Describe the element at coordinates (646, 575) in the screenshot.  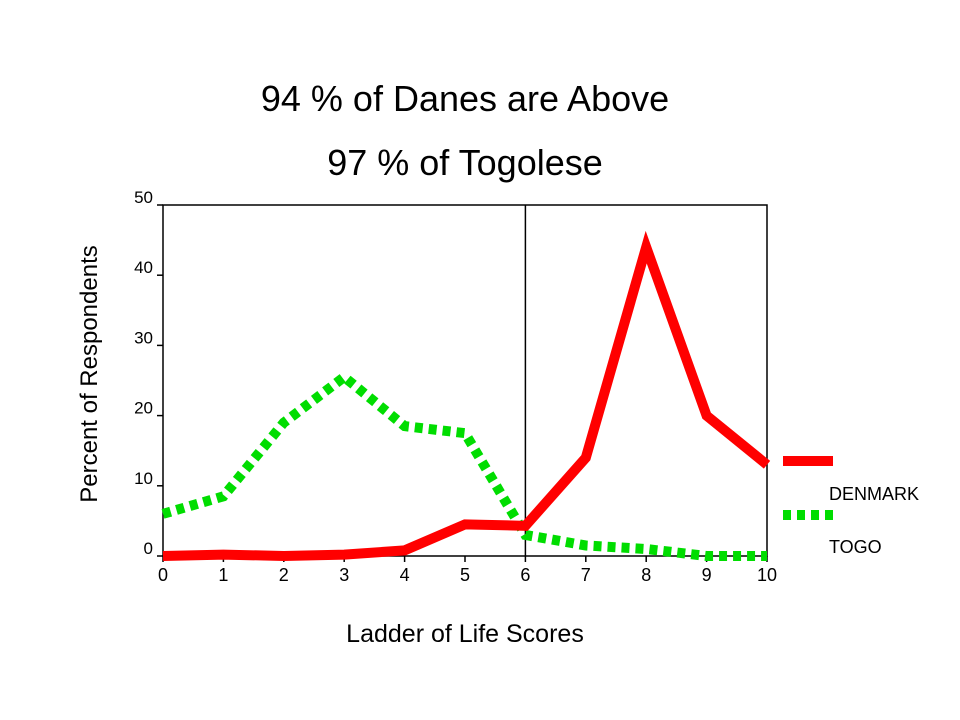
I see `x-tick-label: 8` at that location.